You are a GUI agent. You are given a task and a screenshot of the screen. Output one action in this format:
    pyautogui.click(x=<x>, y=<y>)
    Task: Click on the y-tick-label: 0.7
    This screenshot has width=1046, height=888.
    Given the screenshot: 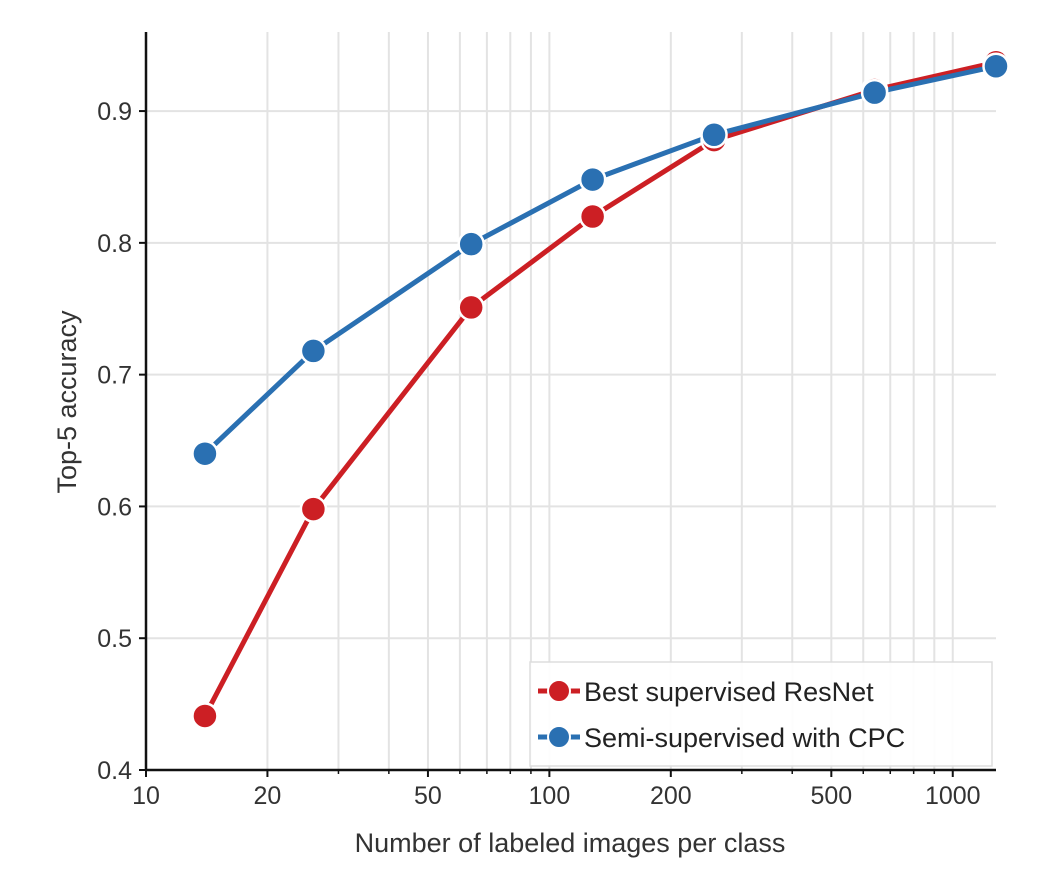 What is the action you would take?
    pyautogui.click(x=114, y=376)
    